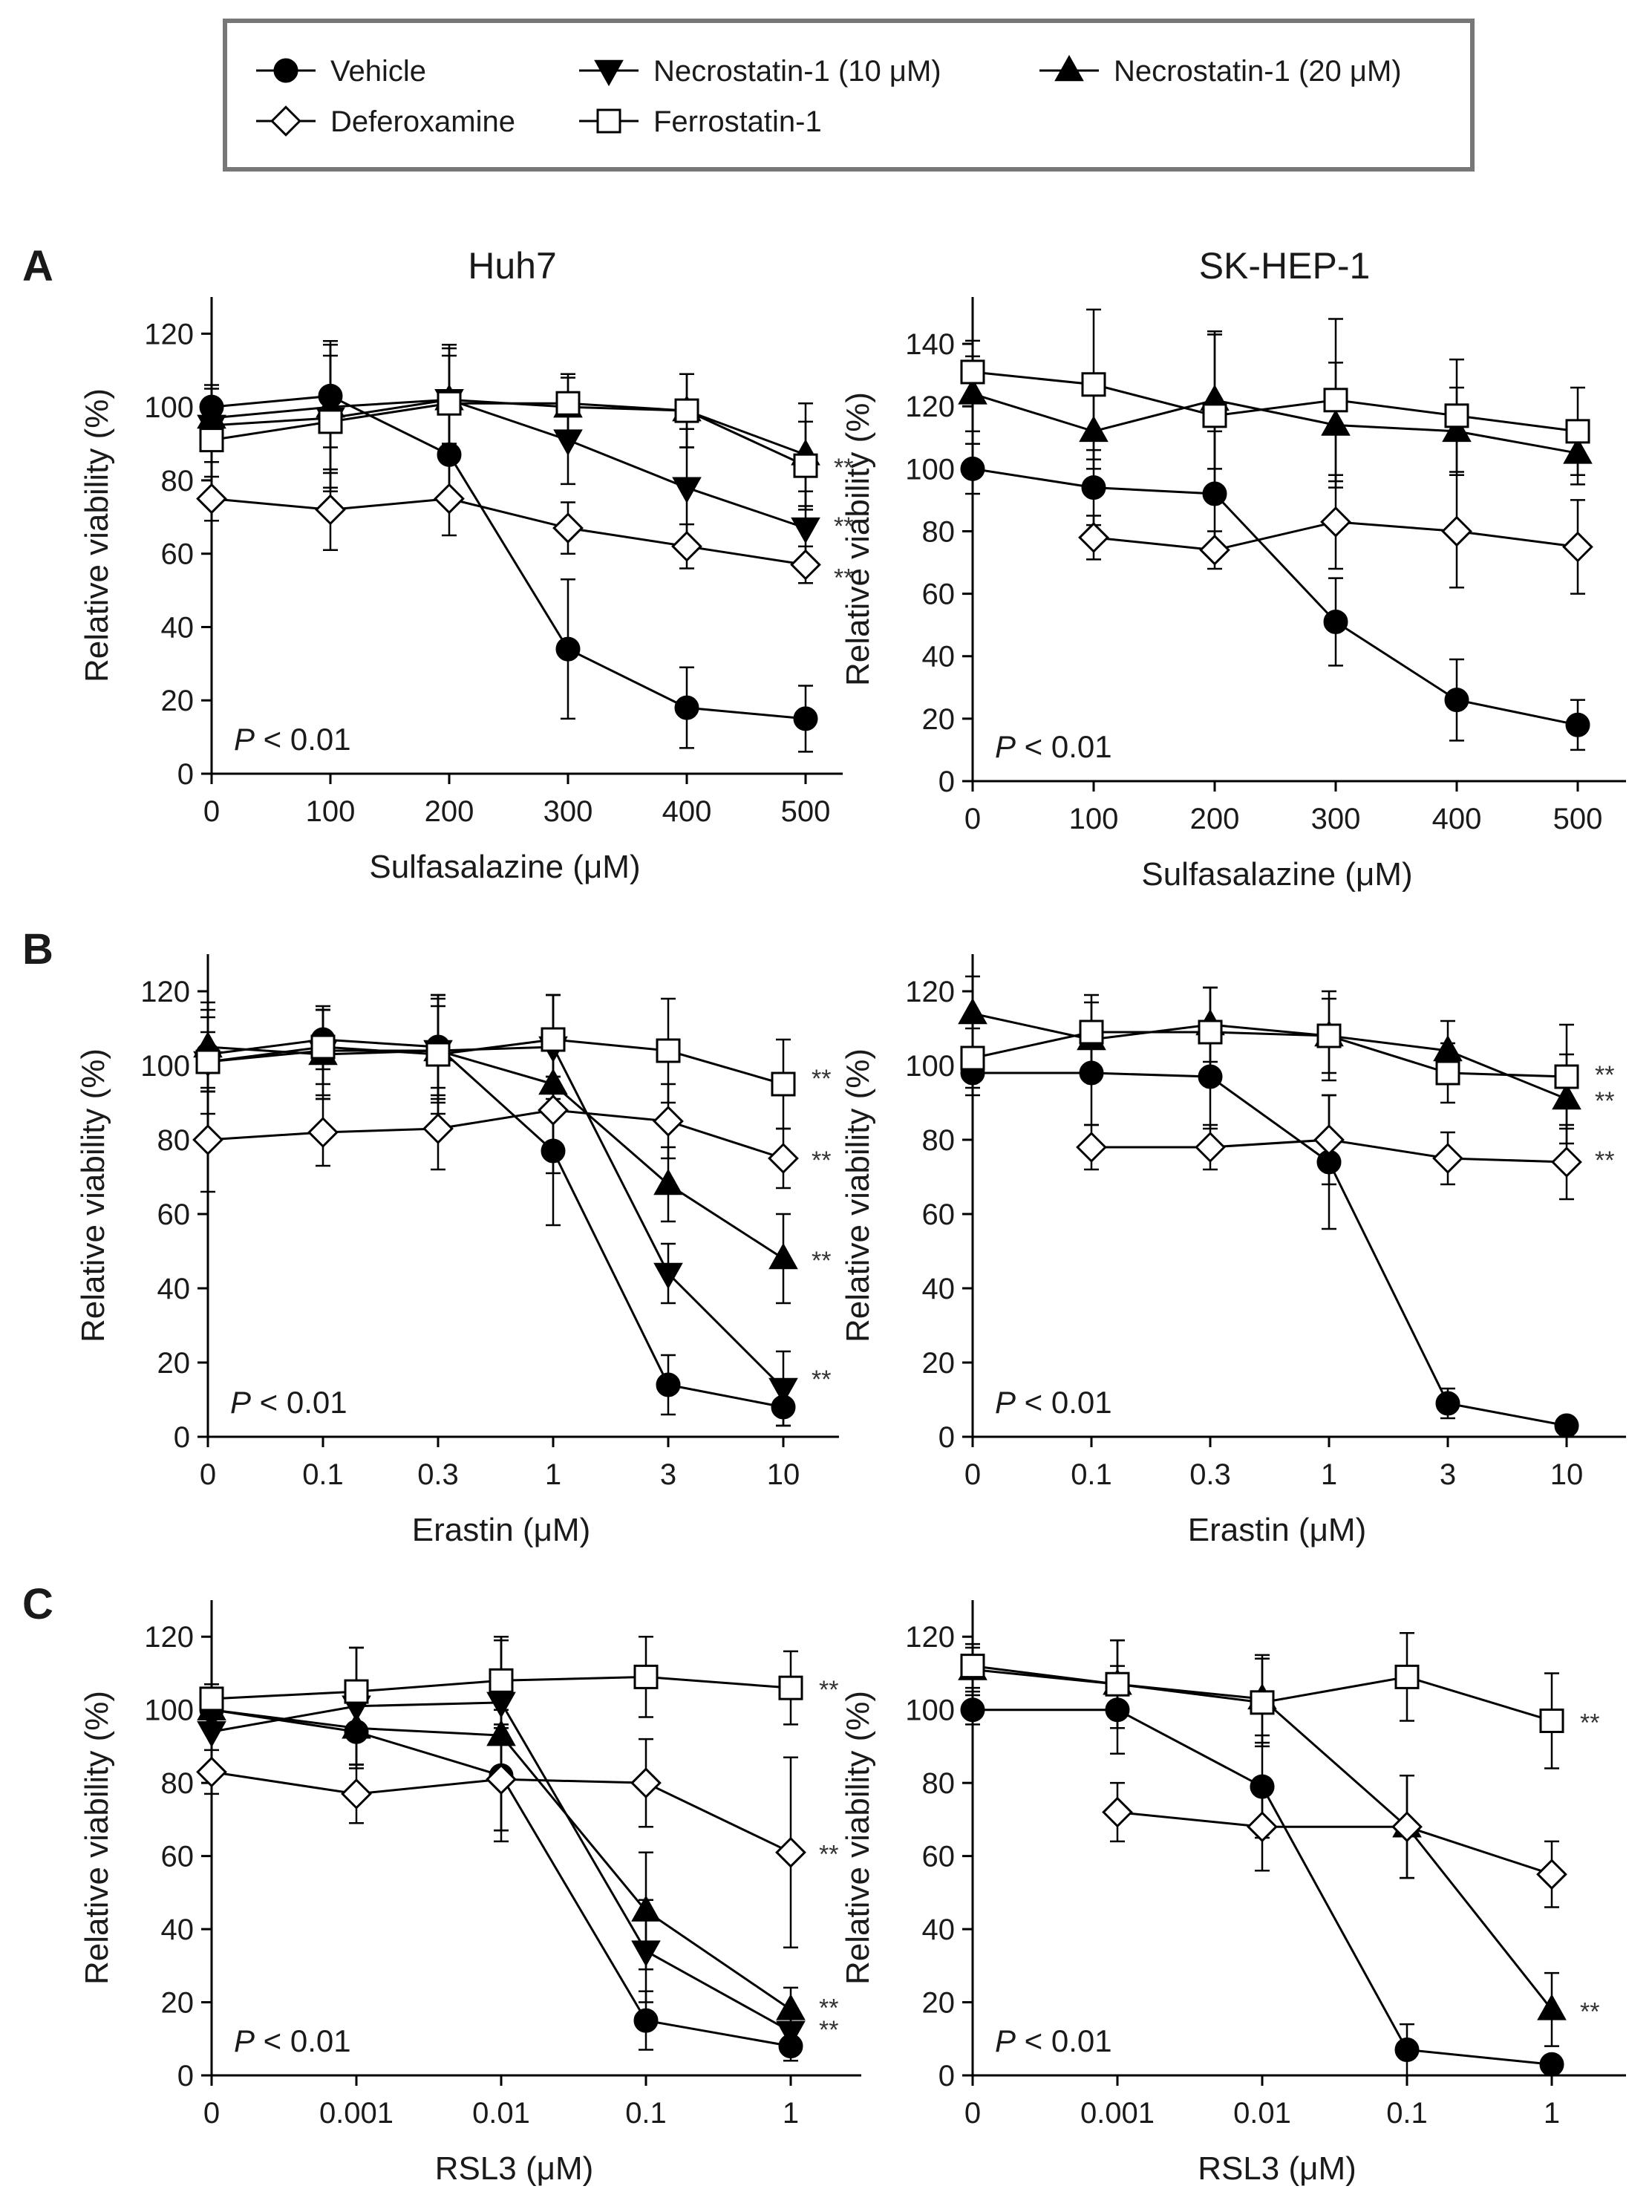 The width and height of the screenshot is (1652, 2212). Describe the element at coordinates (1277, 2169) in the screenshot. I see `x-axis-label: RSL3 (μM)` at that location.